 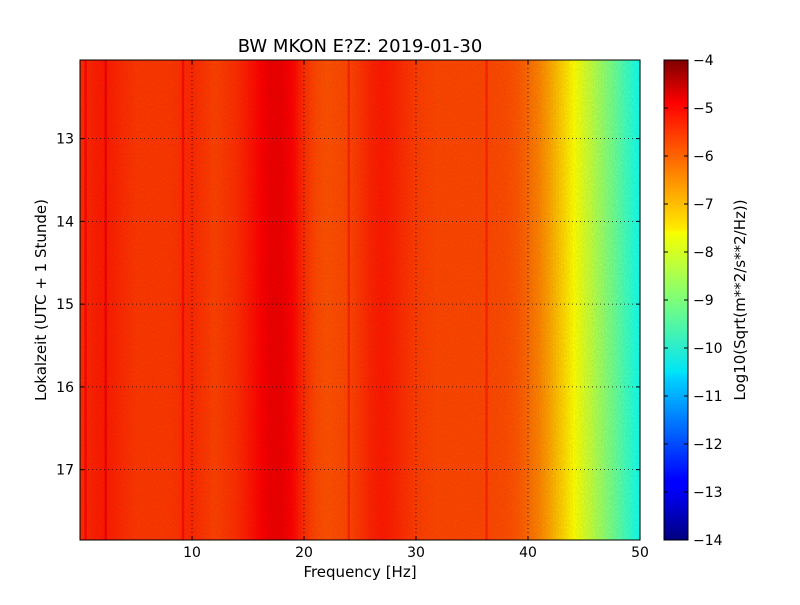 I want to click on colorbar-tick-label: −9, so click(x=703, y=301).